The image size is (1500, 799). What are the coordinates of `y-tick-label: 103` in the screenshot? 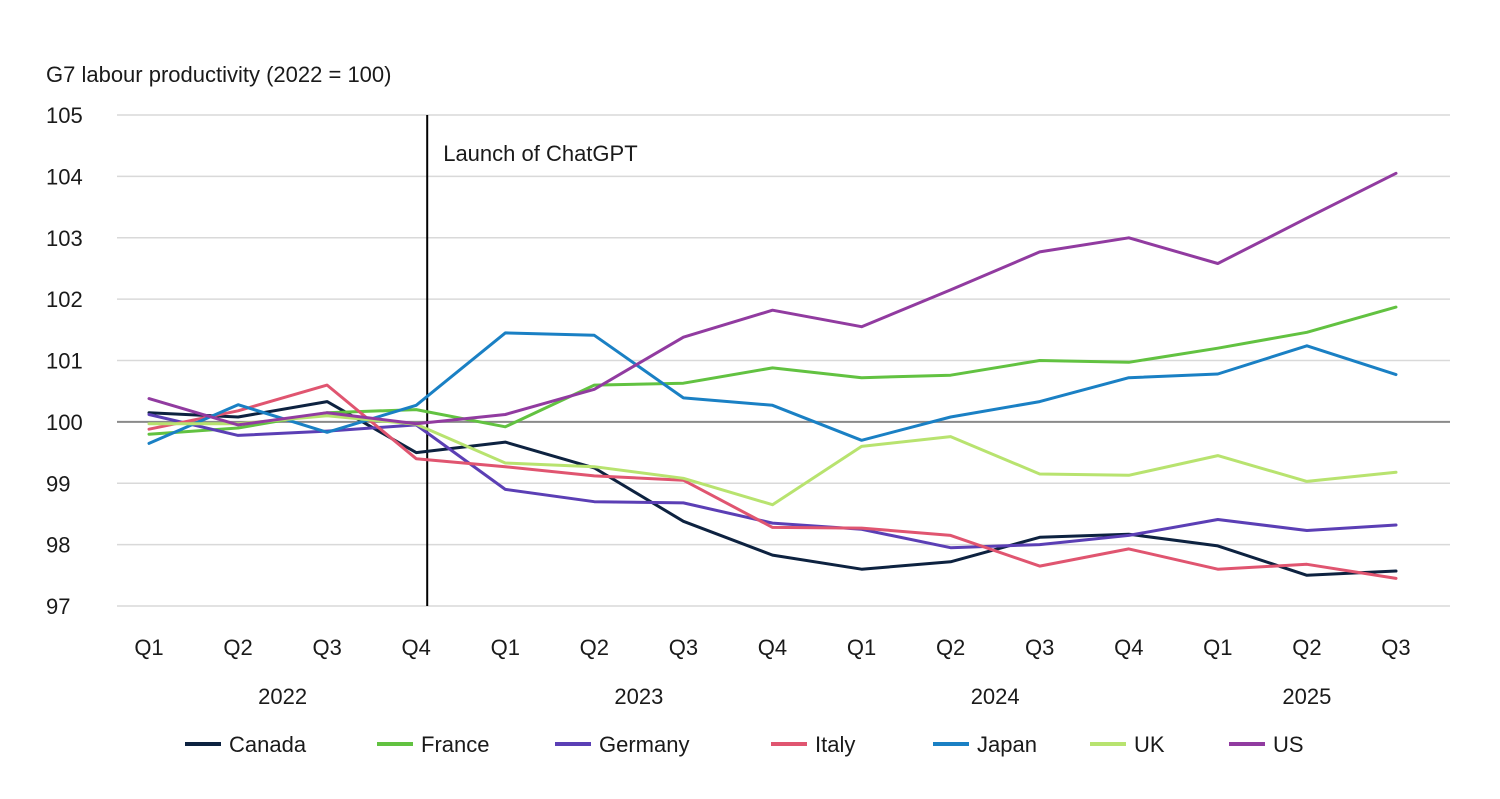 It's located at (64, 238).